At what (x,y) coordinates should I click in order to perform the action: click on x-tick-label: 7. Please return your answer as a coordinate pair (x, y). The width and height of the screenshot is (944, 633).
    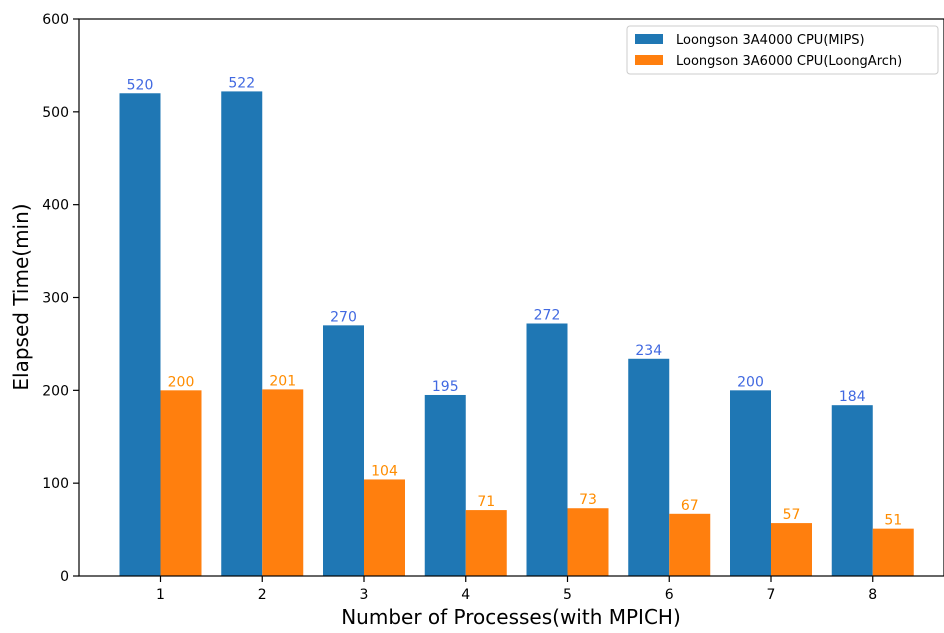
    Looking at the image, I should click on (771, 595).